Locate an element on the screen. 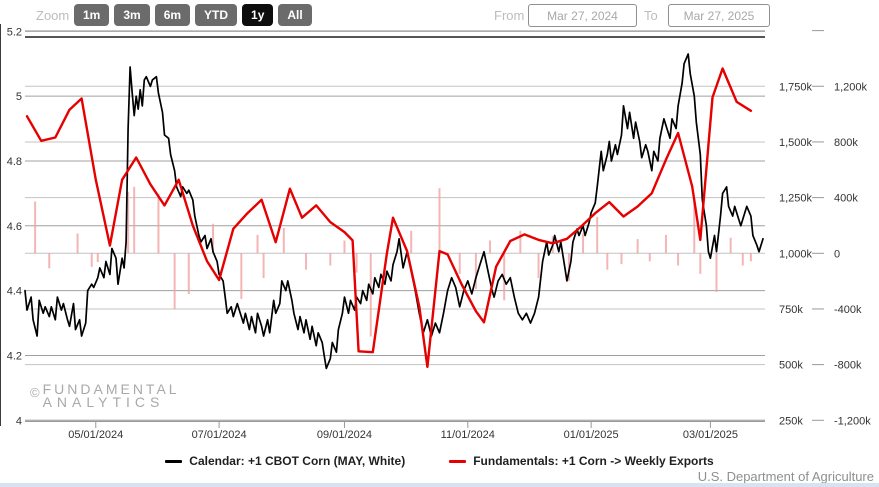 The height and width of the screenshot is (487, 879). legend-marker-red-line is located at coordinates (458, 461).